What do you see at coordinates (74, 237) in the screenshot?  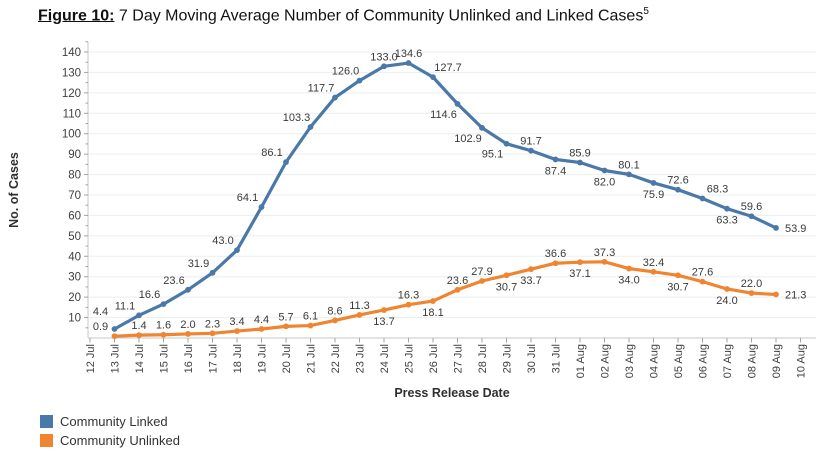 I see `y-tick-label: 50` at bounding box center [74, 237].